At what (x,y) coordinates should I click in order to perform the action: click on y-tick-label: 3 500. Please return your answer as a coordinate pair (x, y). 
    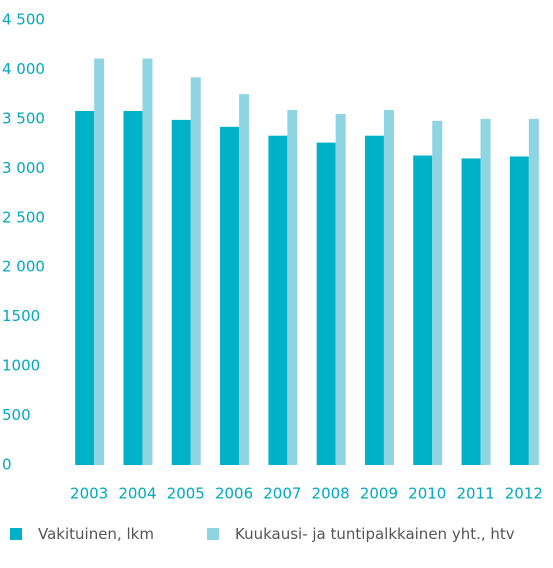
    Looking at the image, I should click on (23, 118).